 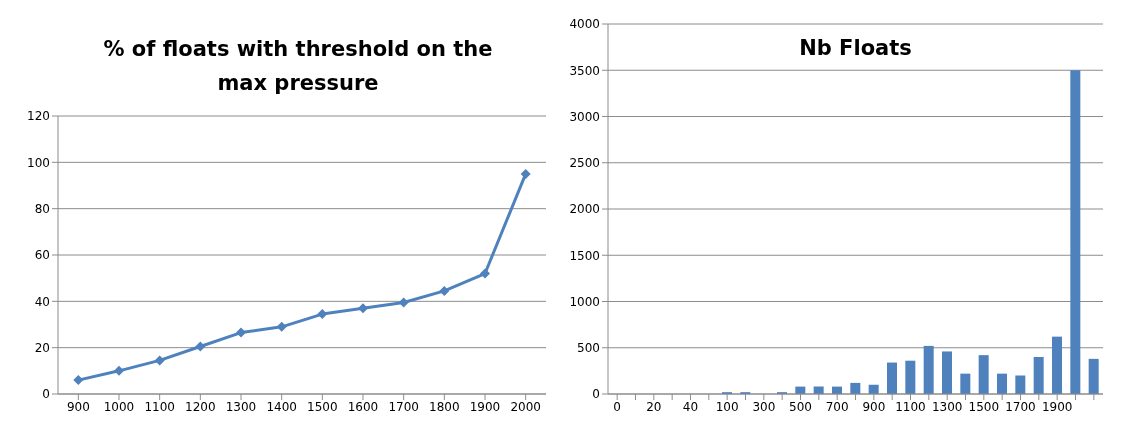 I want to click on chart-title: % of floats with threshold on the max pressure, so click(x=298, y=66).